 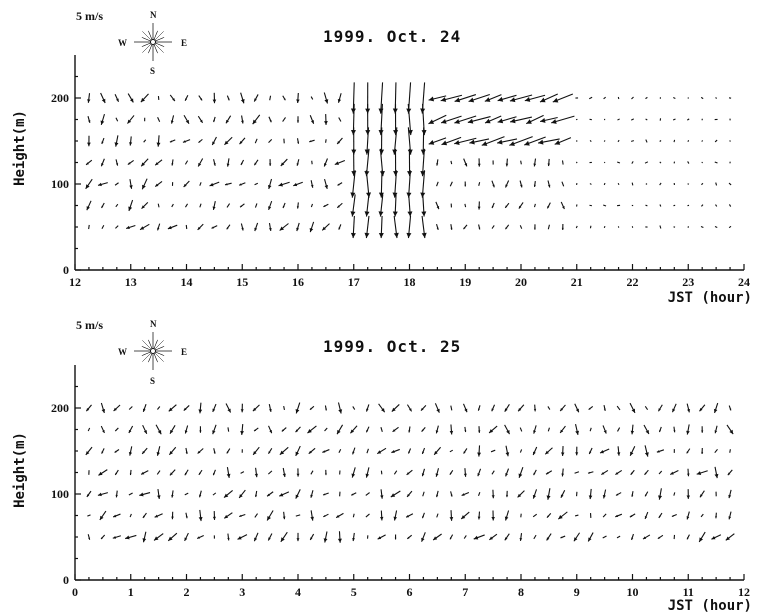 What do you see at coordinates (152, 381) in the screenshot?
I see `compass-s-label: S` at bounding box center [152, 381].